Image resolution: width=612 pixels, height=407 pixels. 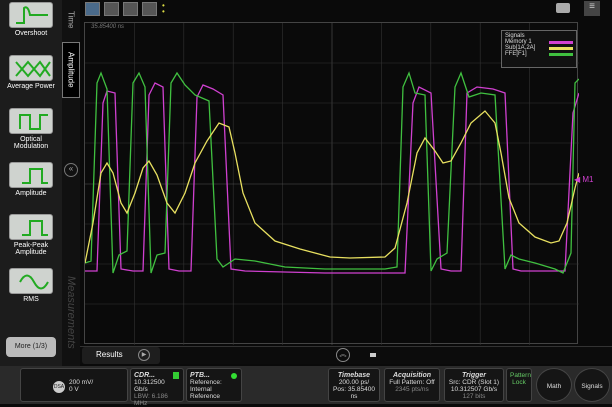 What do you see at coordinates (144, 355) in the screenshot?
I see `play-icon: ▶` at bounding box center [144, 355].